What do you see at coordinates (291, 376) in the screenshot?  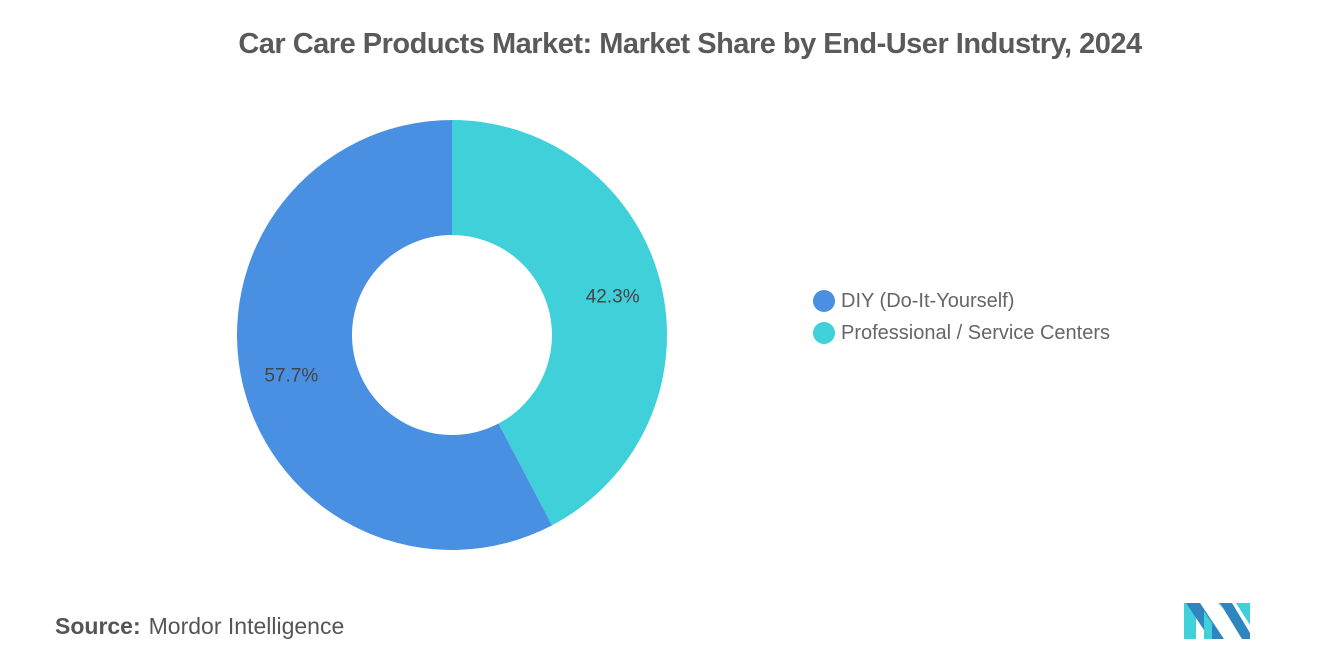 I see `data-label: 57.7%` at bounding box center [291, 376].